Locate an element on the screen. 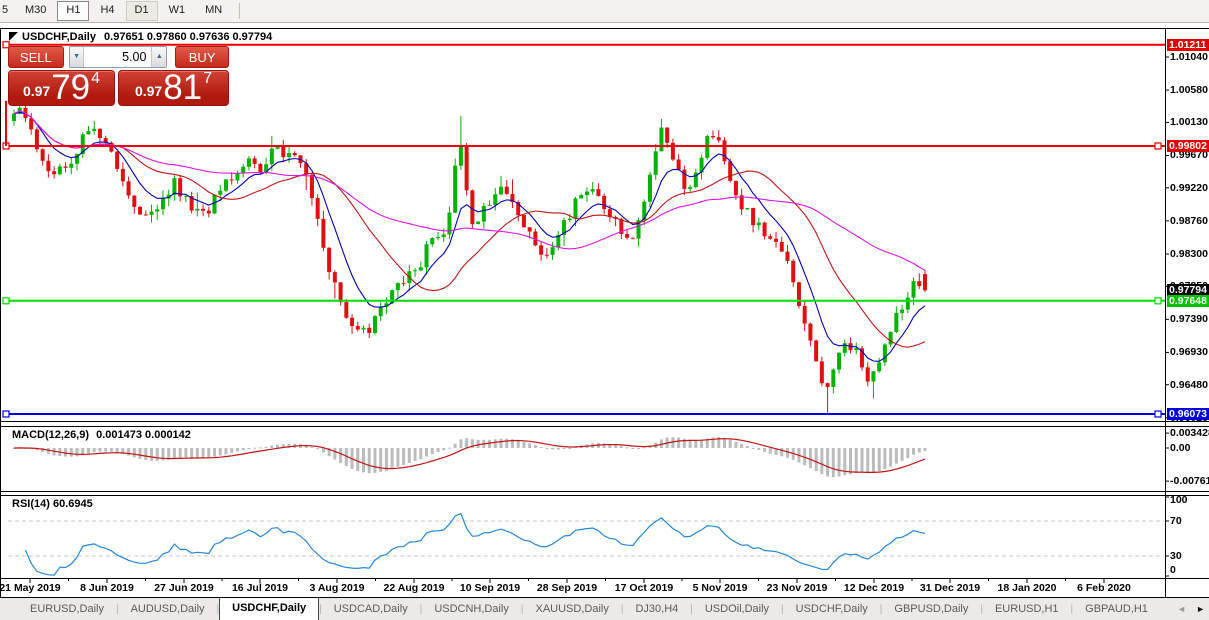 The image size is (1209, 620). buy-button: BUY is located at coordinates (202, 57).